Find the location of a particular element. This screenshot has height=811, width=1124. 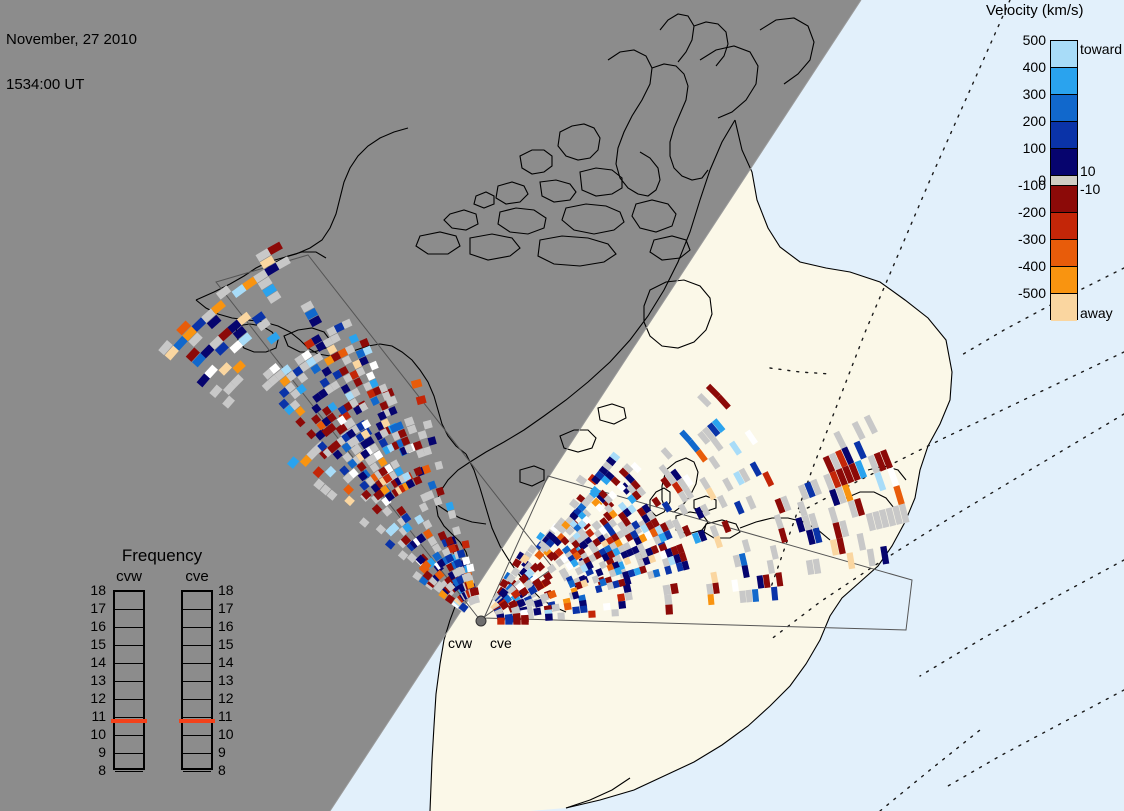

frequency-marker is located at coordinates (197, 720).